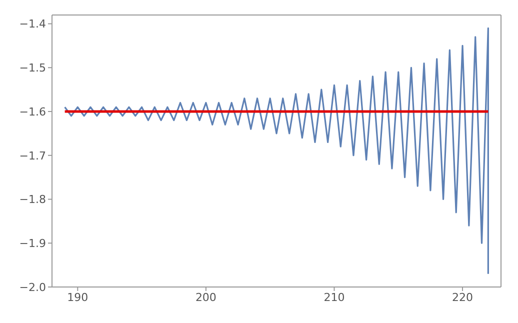  I want to click on y-tick-label: −1.4, so click(32, 24).